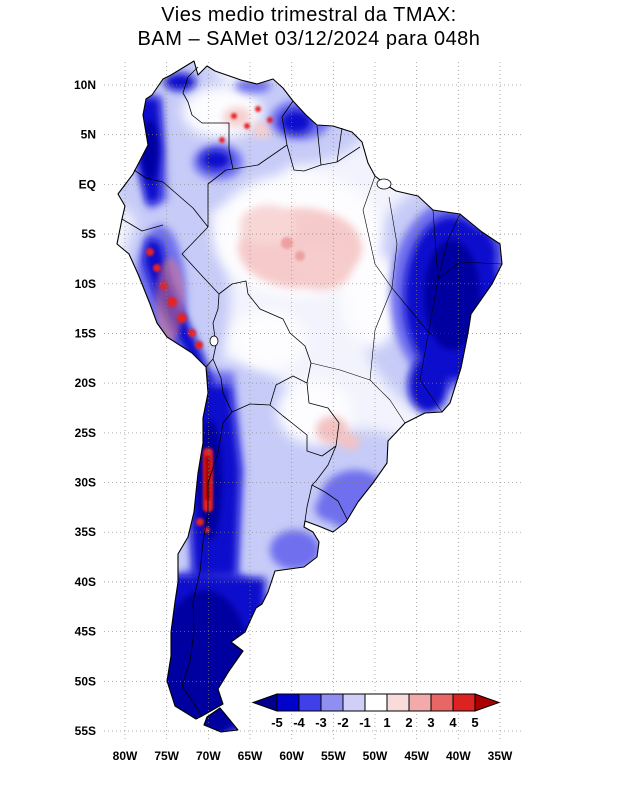 This screenshot has height=800, width=618. Describe the element at coordinates (85, 333) in the screenshot. I see `lat-tick-label: 15S` at that location.